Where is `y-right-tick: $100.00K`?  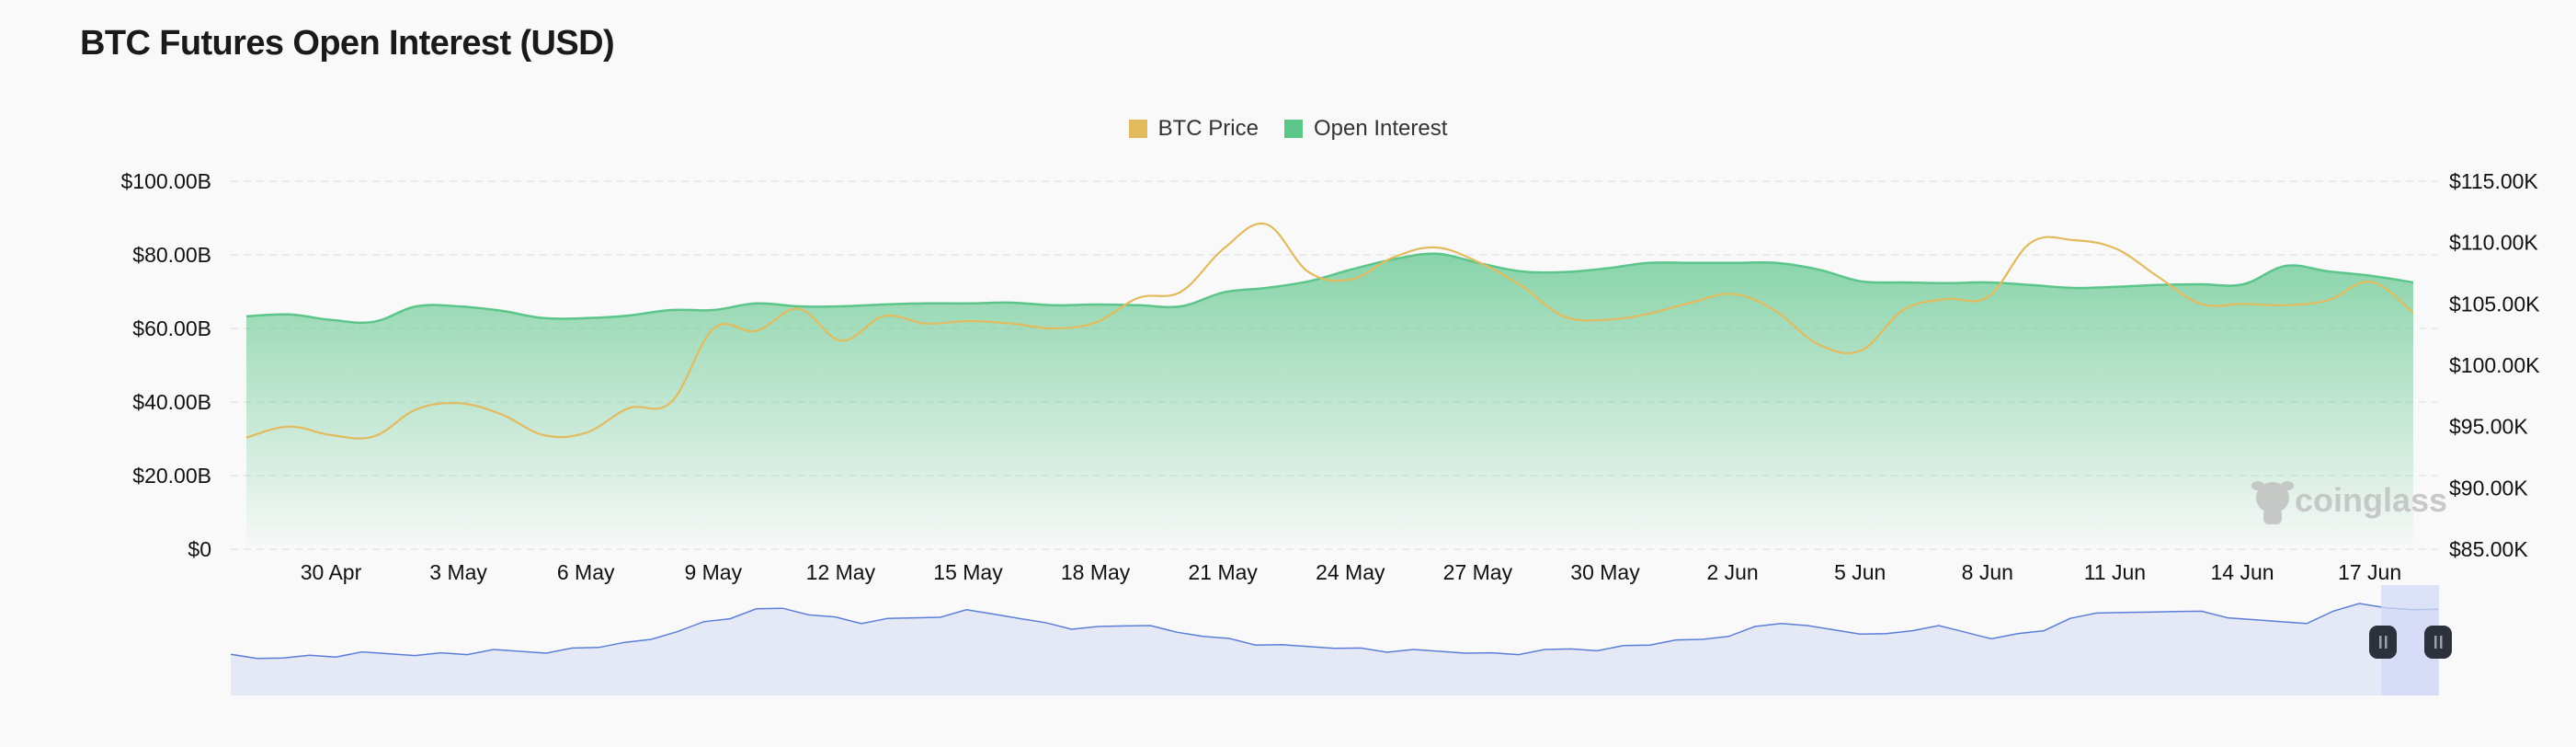 y-right-tick: $100.00K is located at coordinates (2494, 365).